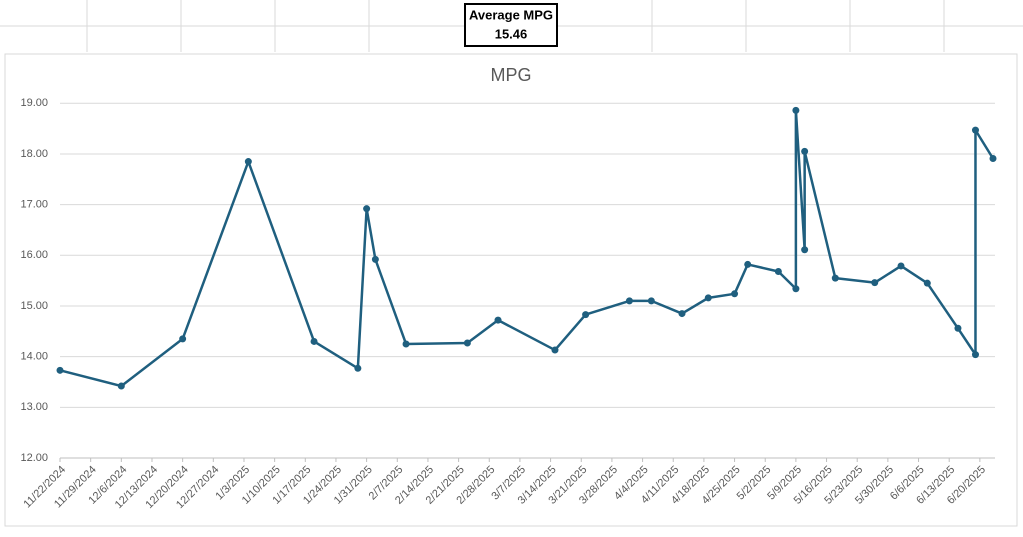 This screenshot has height=537, width=1023. What do you see at coordinates (34, 407) in the screenshot?
I see `y-tick-label: 13.00` at bounding box center [34, 407].